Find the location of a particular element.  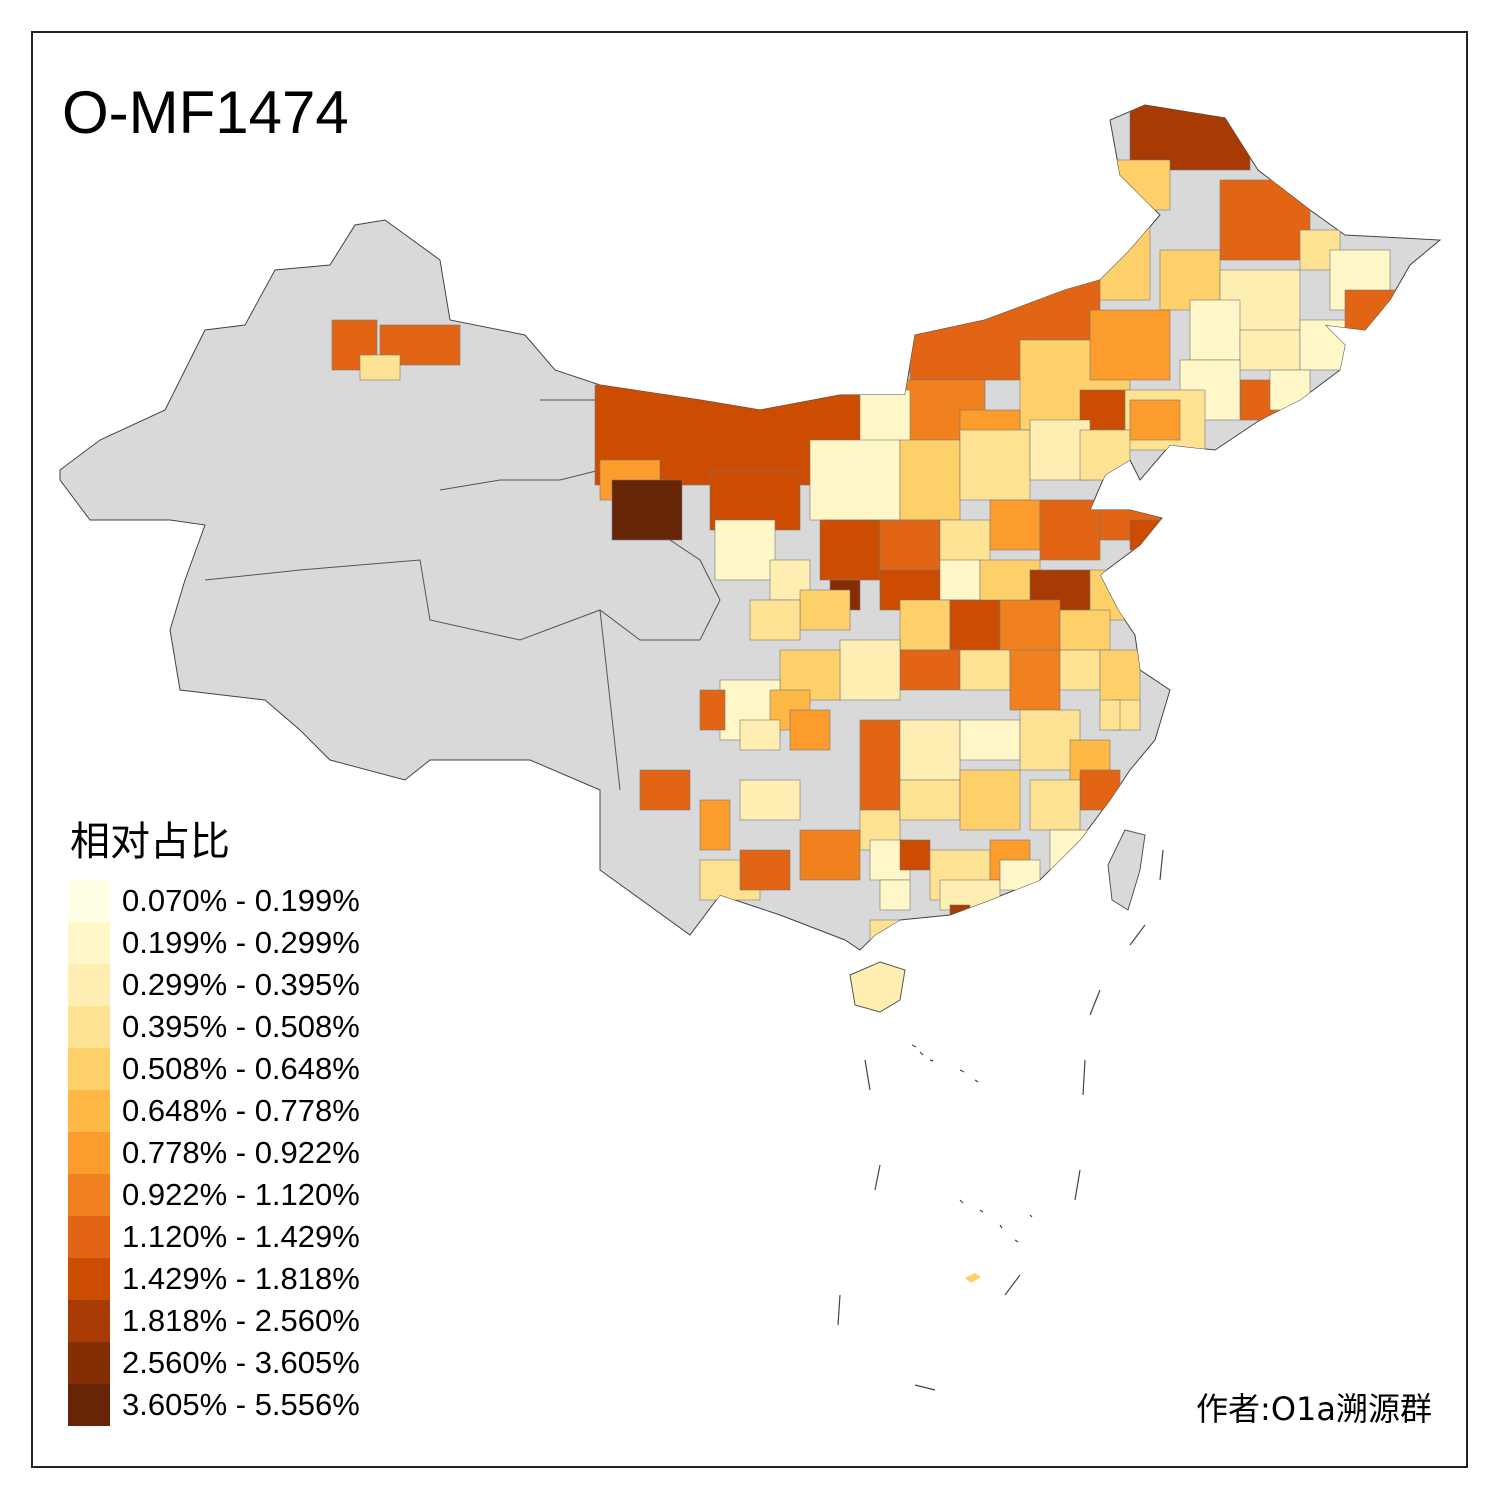

legend-item: 0.395% - 0.508% is located at coordinates (214, 1027).